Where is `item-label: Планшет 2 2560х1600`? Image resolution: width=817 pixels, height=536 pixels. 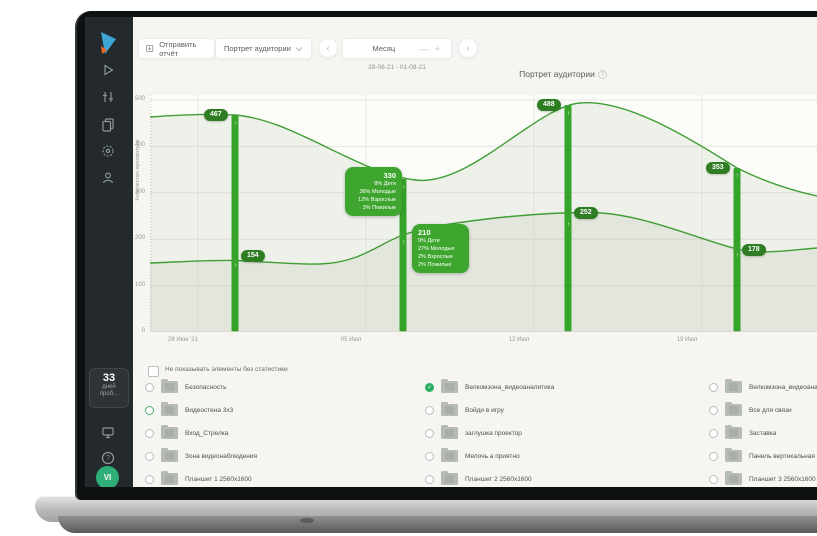 item-label: Планшет 2 2560х1600 is located at coordinates (498, 479).